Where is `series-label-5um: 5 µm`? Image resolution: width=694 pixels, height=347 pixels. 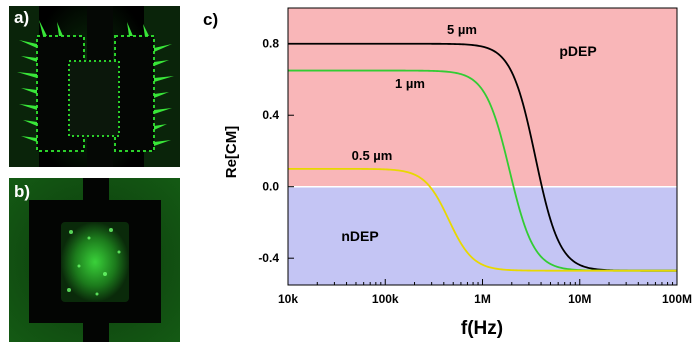 series-label-5um: 5 µm is located at coordinates (462, 29).